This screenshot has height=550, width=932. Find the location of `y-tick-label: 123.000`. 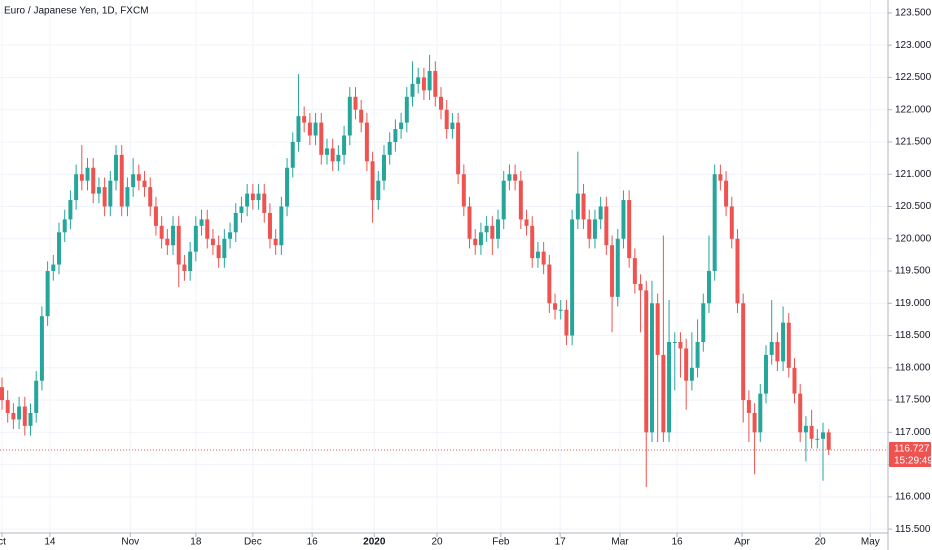

y-tick-label: 123.000 is located at coordinates (913, 45).